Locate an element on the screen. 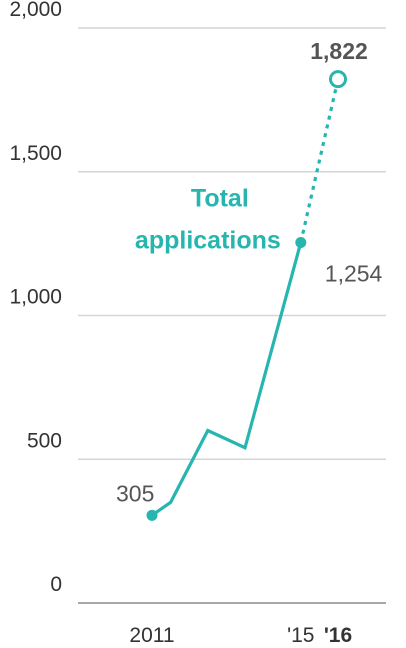  y-tick-label: 0 is located at coordinates (56, 584).